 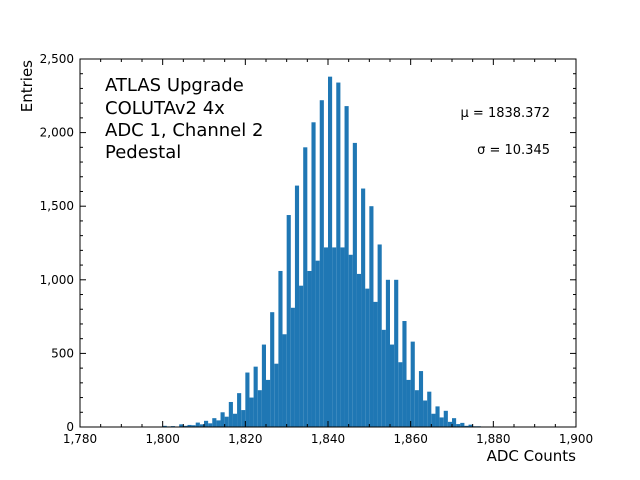 I want to click on annotation-line-4: Pedestal, so click(x=143, y=152).